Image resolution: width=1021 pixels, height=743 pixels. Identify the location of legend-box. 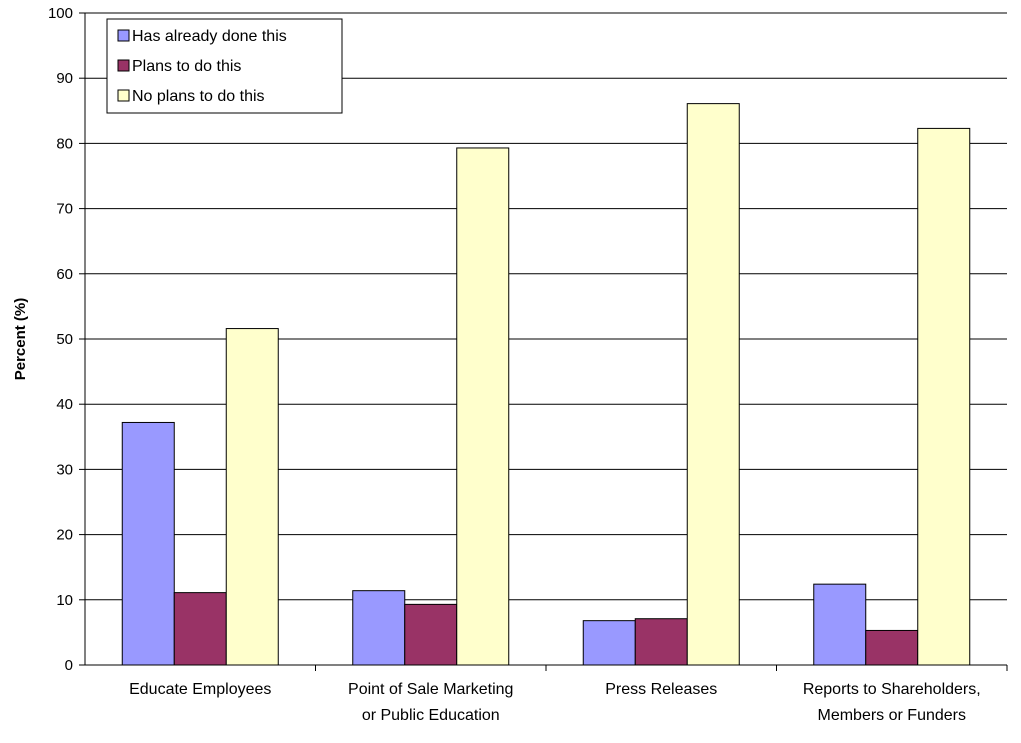
(224, 66).